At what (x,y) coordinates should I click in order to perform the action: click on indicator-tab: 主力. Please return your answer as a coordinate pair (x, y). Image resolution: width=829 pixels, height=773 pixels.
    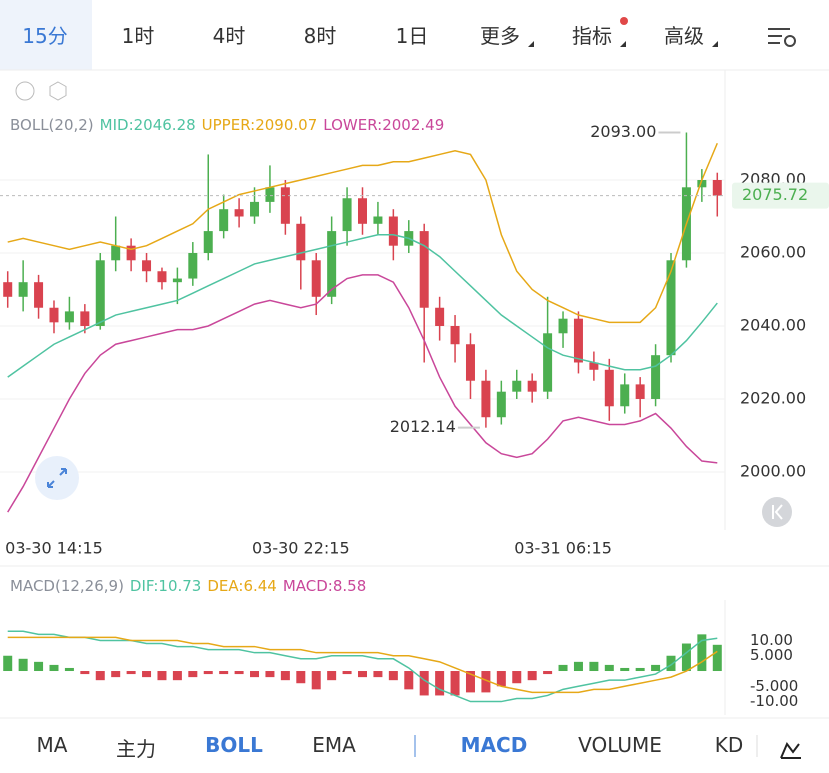
    Looking at the image, I should click on (136, 749).